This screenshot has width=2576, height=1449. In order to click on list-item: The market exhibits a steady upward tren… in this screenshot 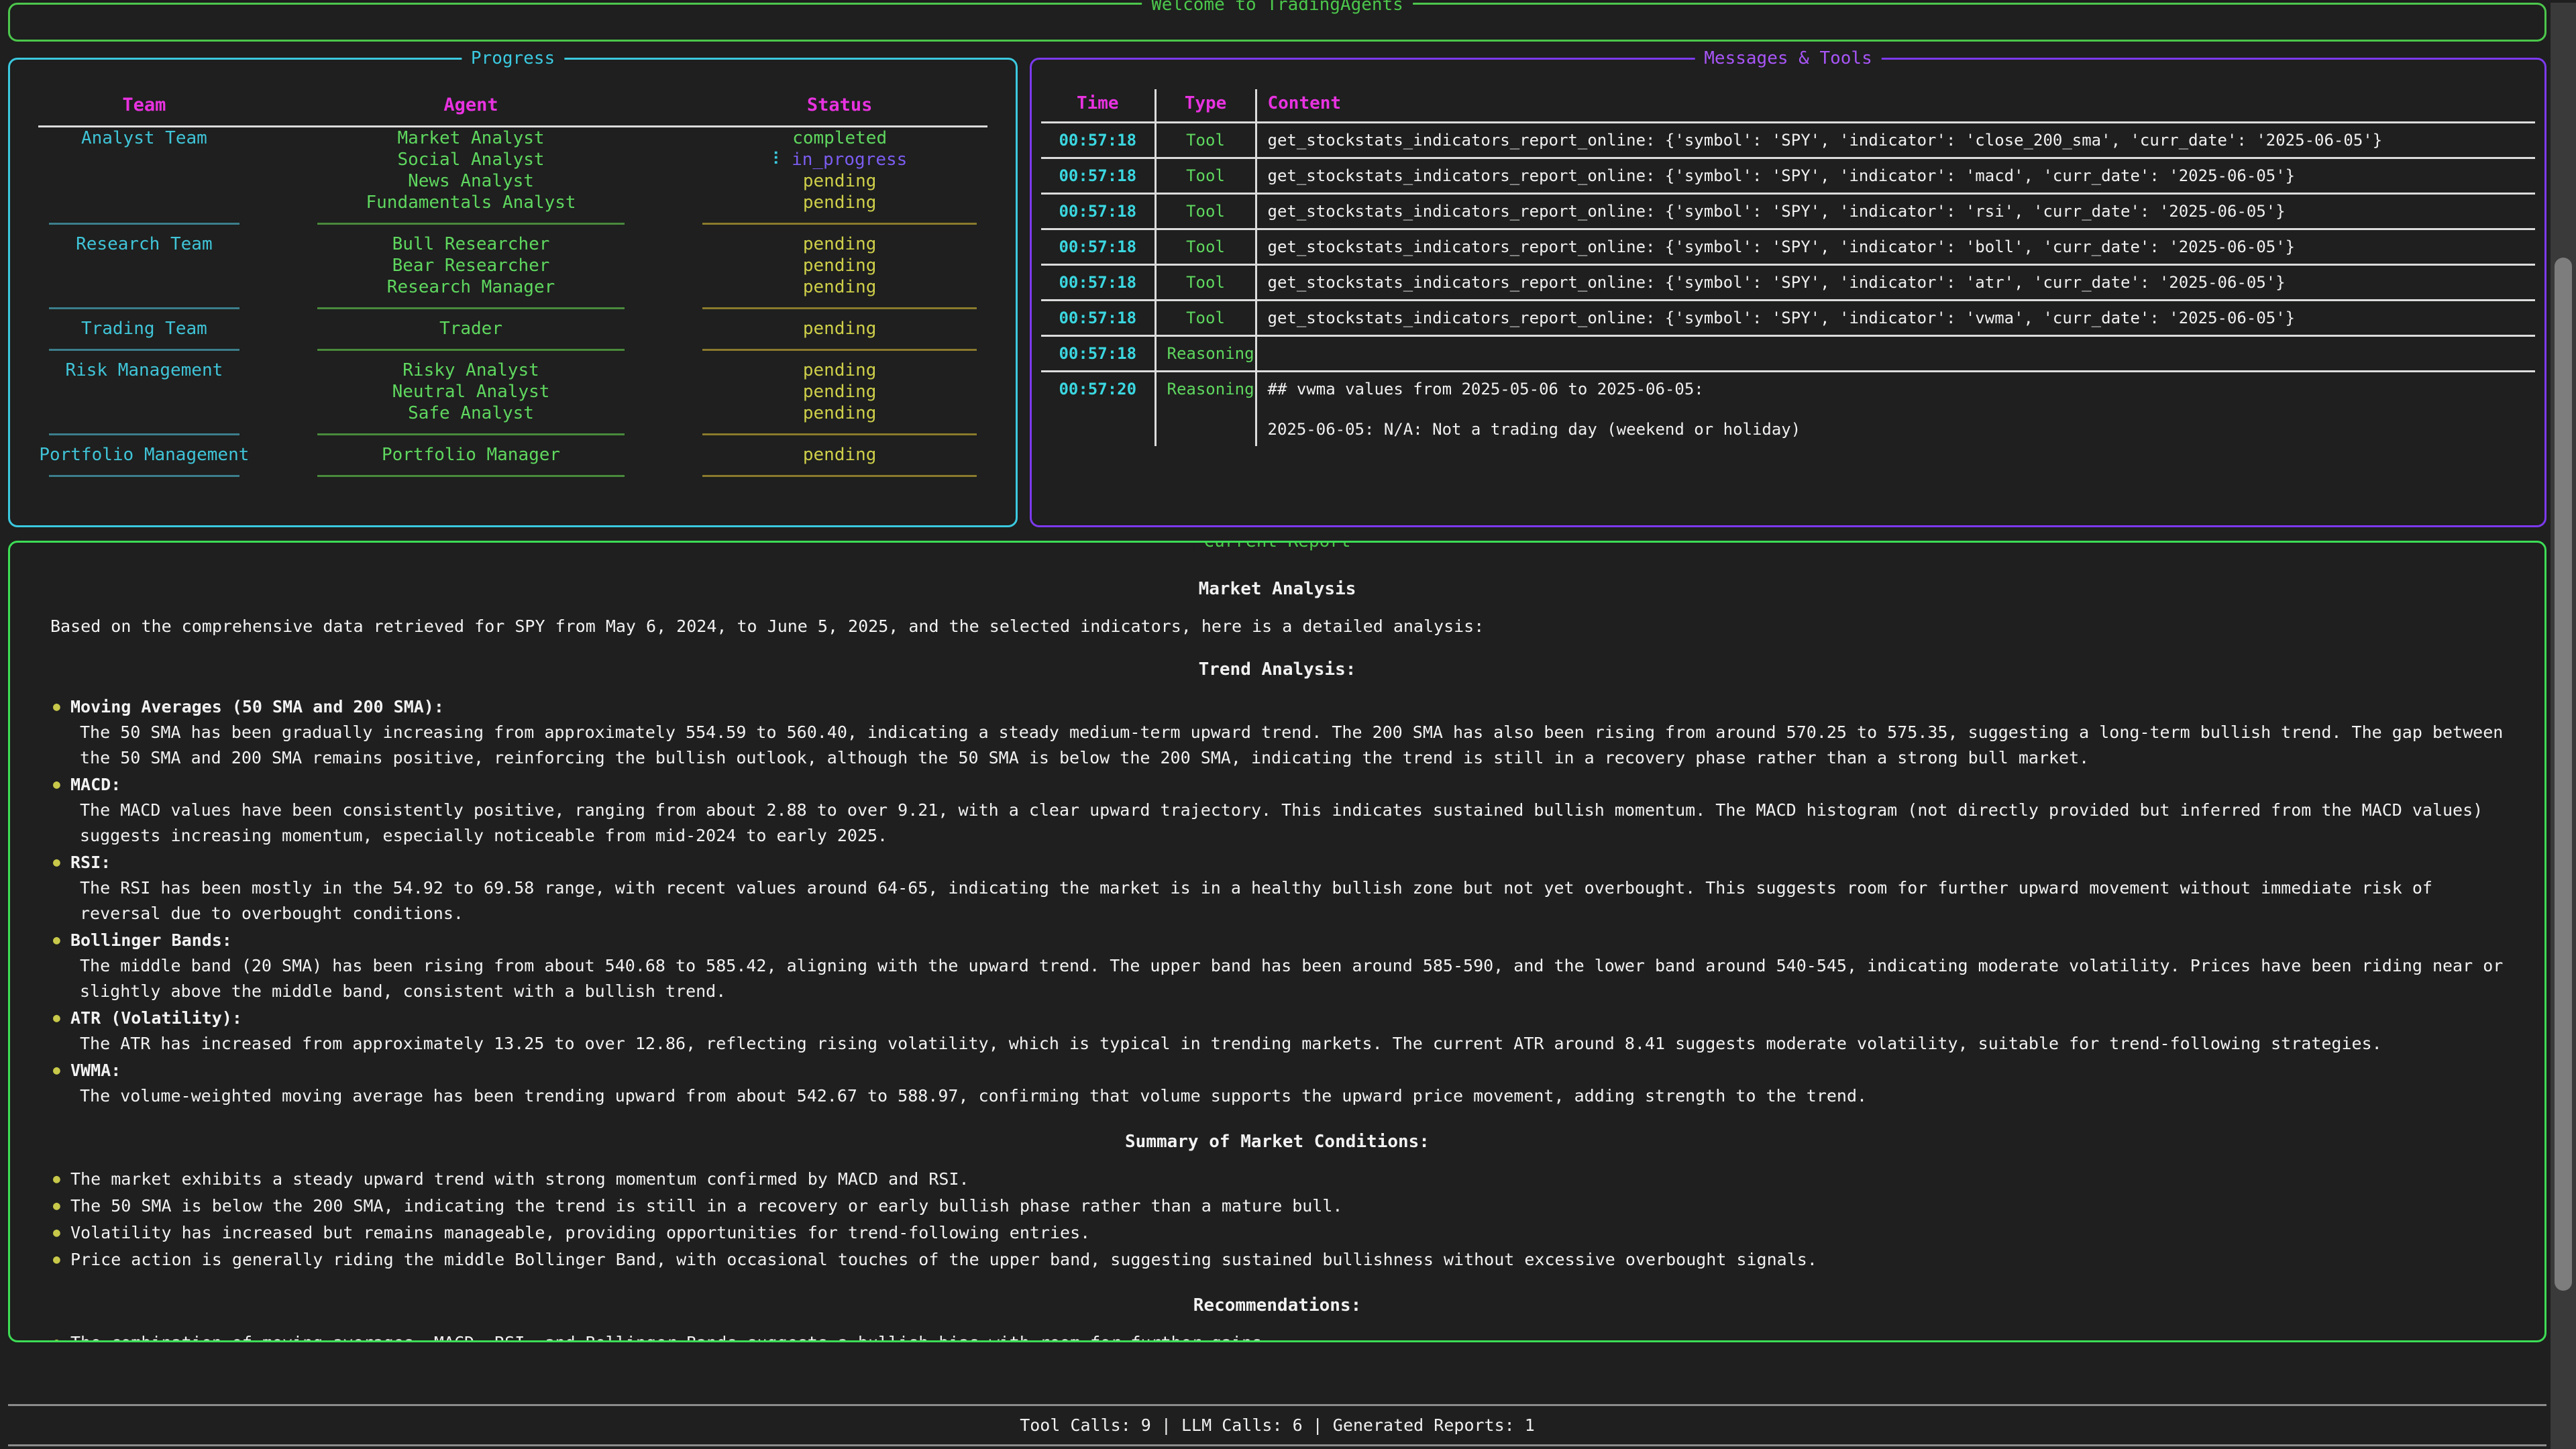, I will do `click(1277, 1179)`.